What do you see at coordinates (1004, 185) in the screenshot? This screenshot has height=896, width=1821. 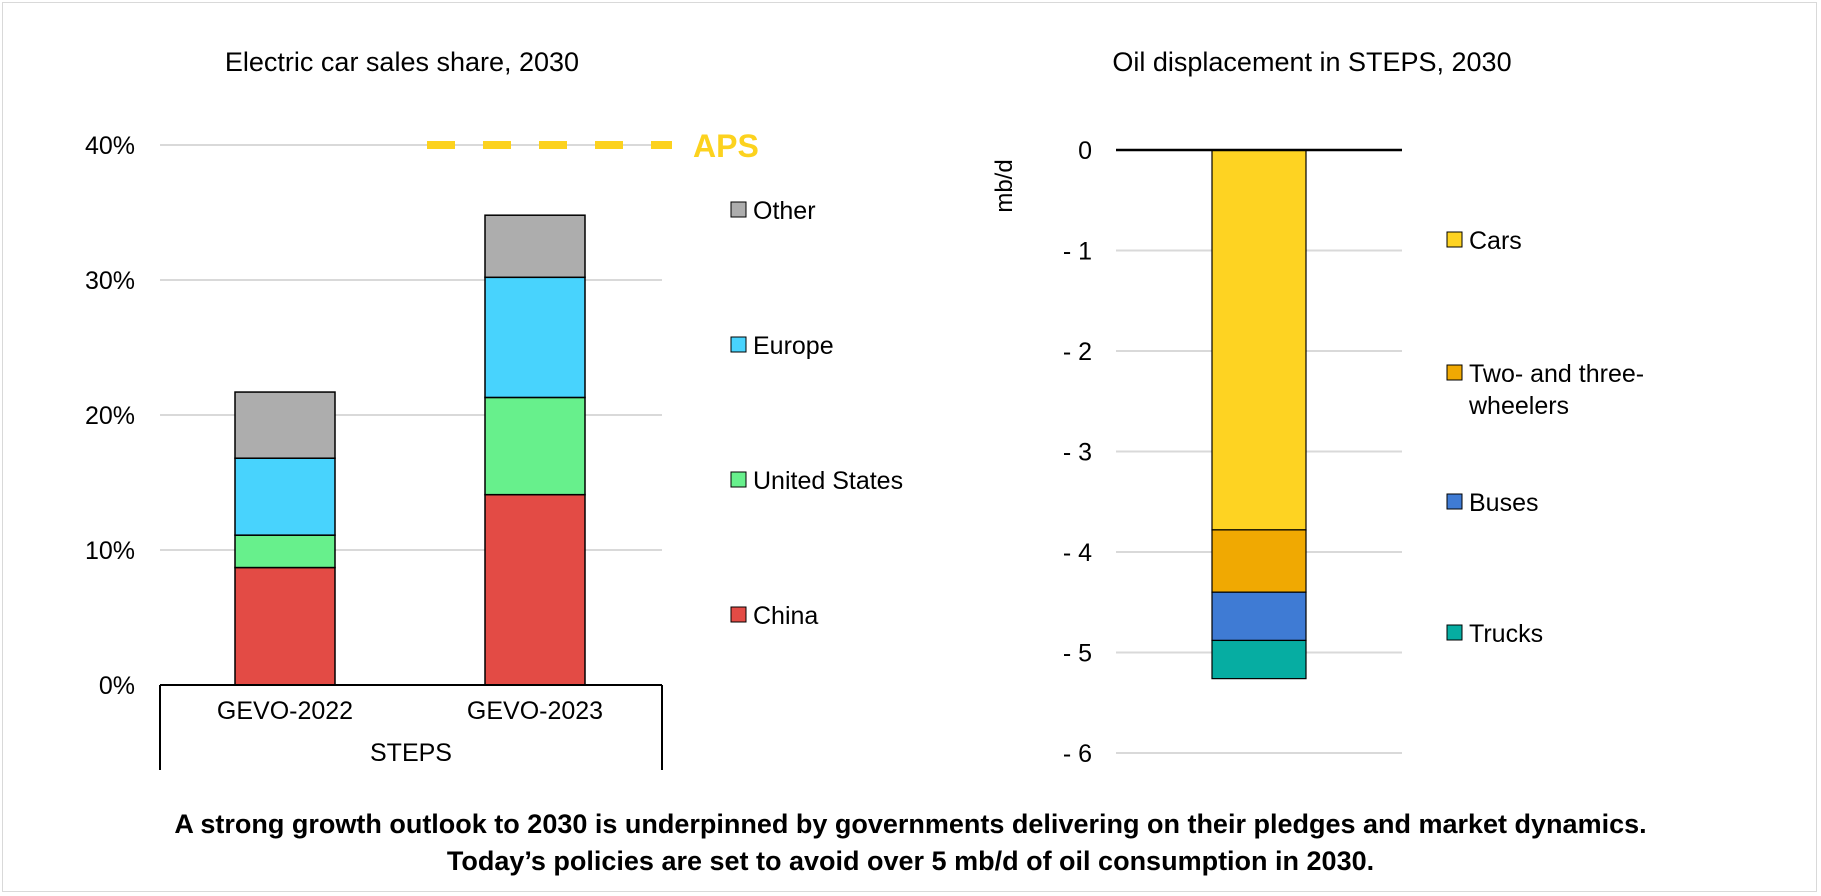 I see `chart2-y-axis-label: mb/d` at bounding box center [1004, 185].